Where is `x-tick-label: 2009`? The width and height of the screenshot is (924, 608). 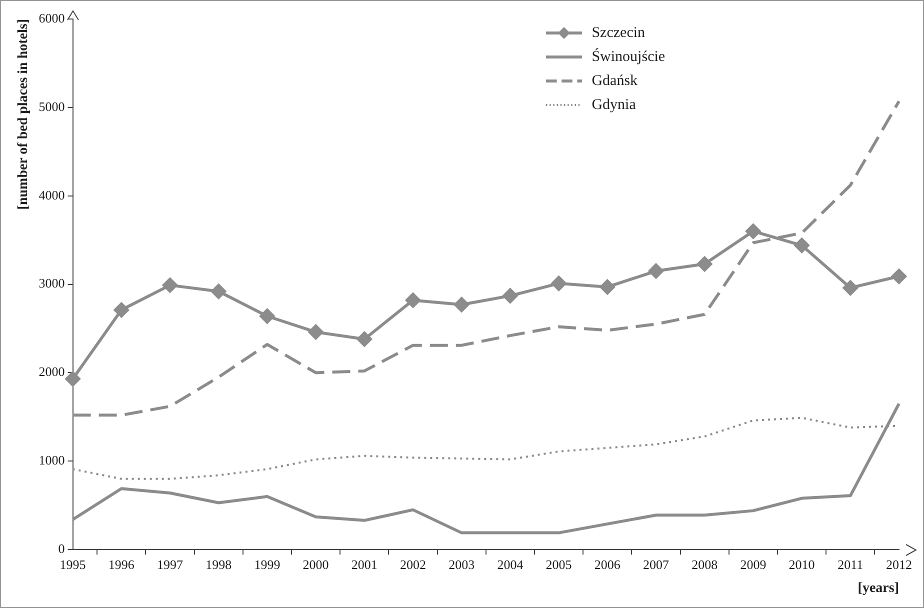 x-tick-label: 2009 is located at coordinates (753, 564).